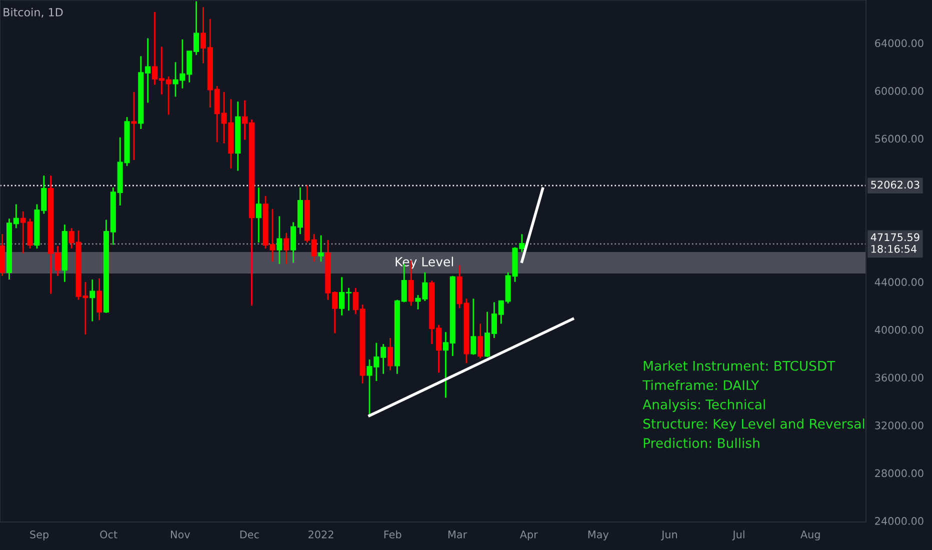 This screenshot has height=550, width=932. I want to click on x-tick-label: Aug, so click(810, 535).